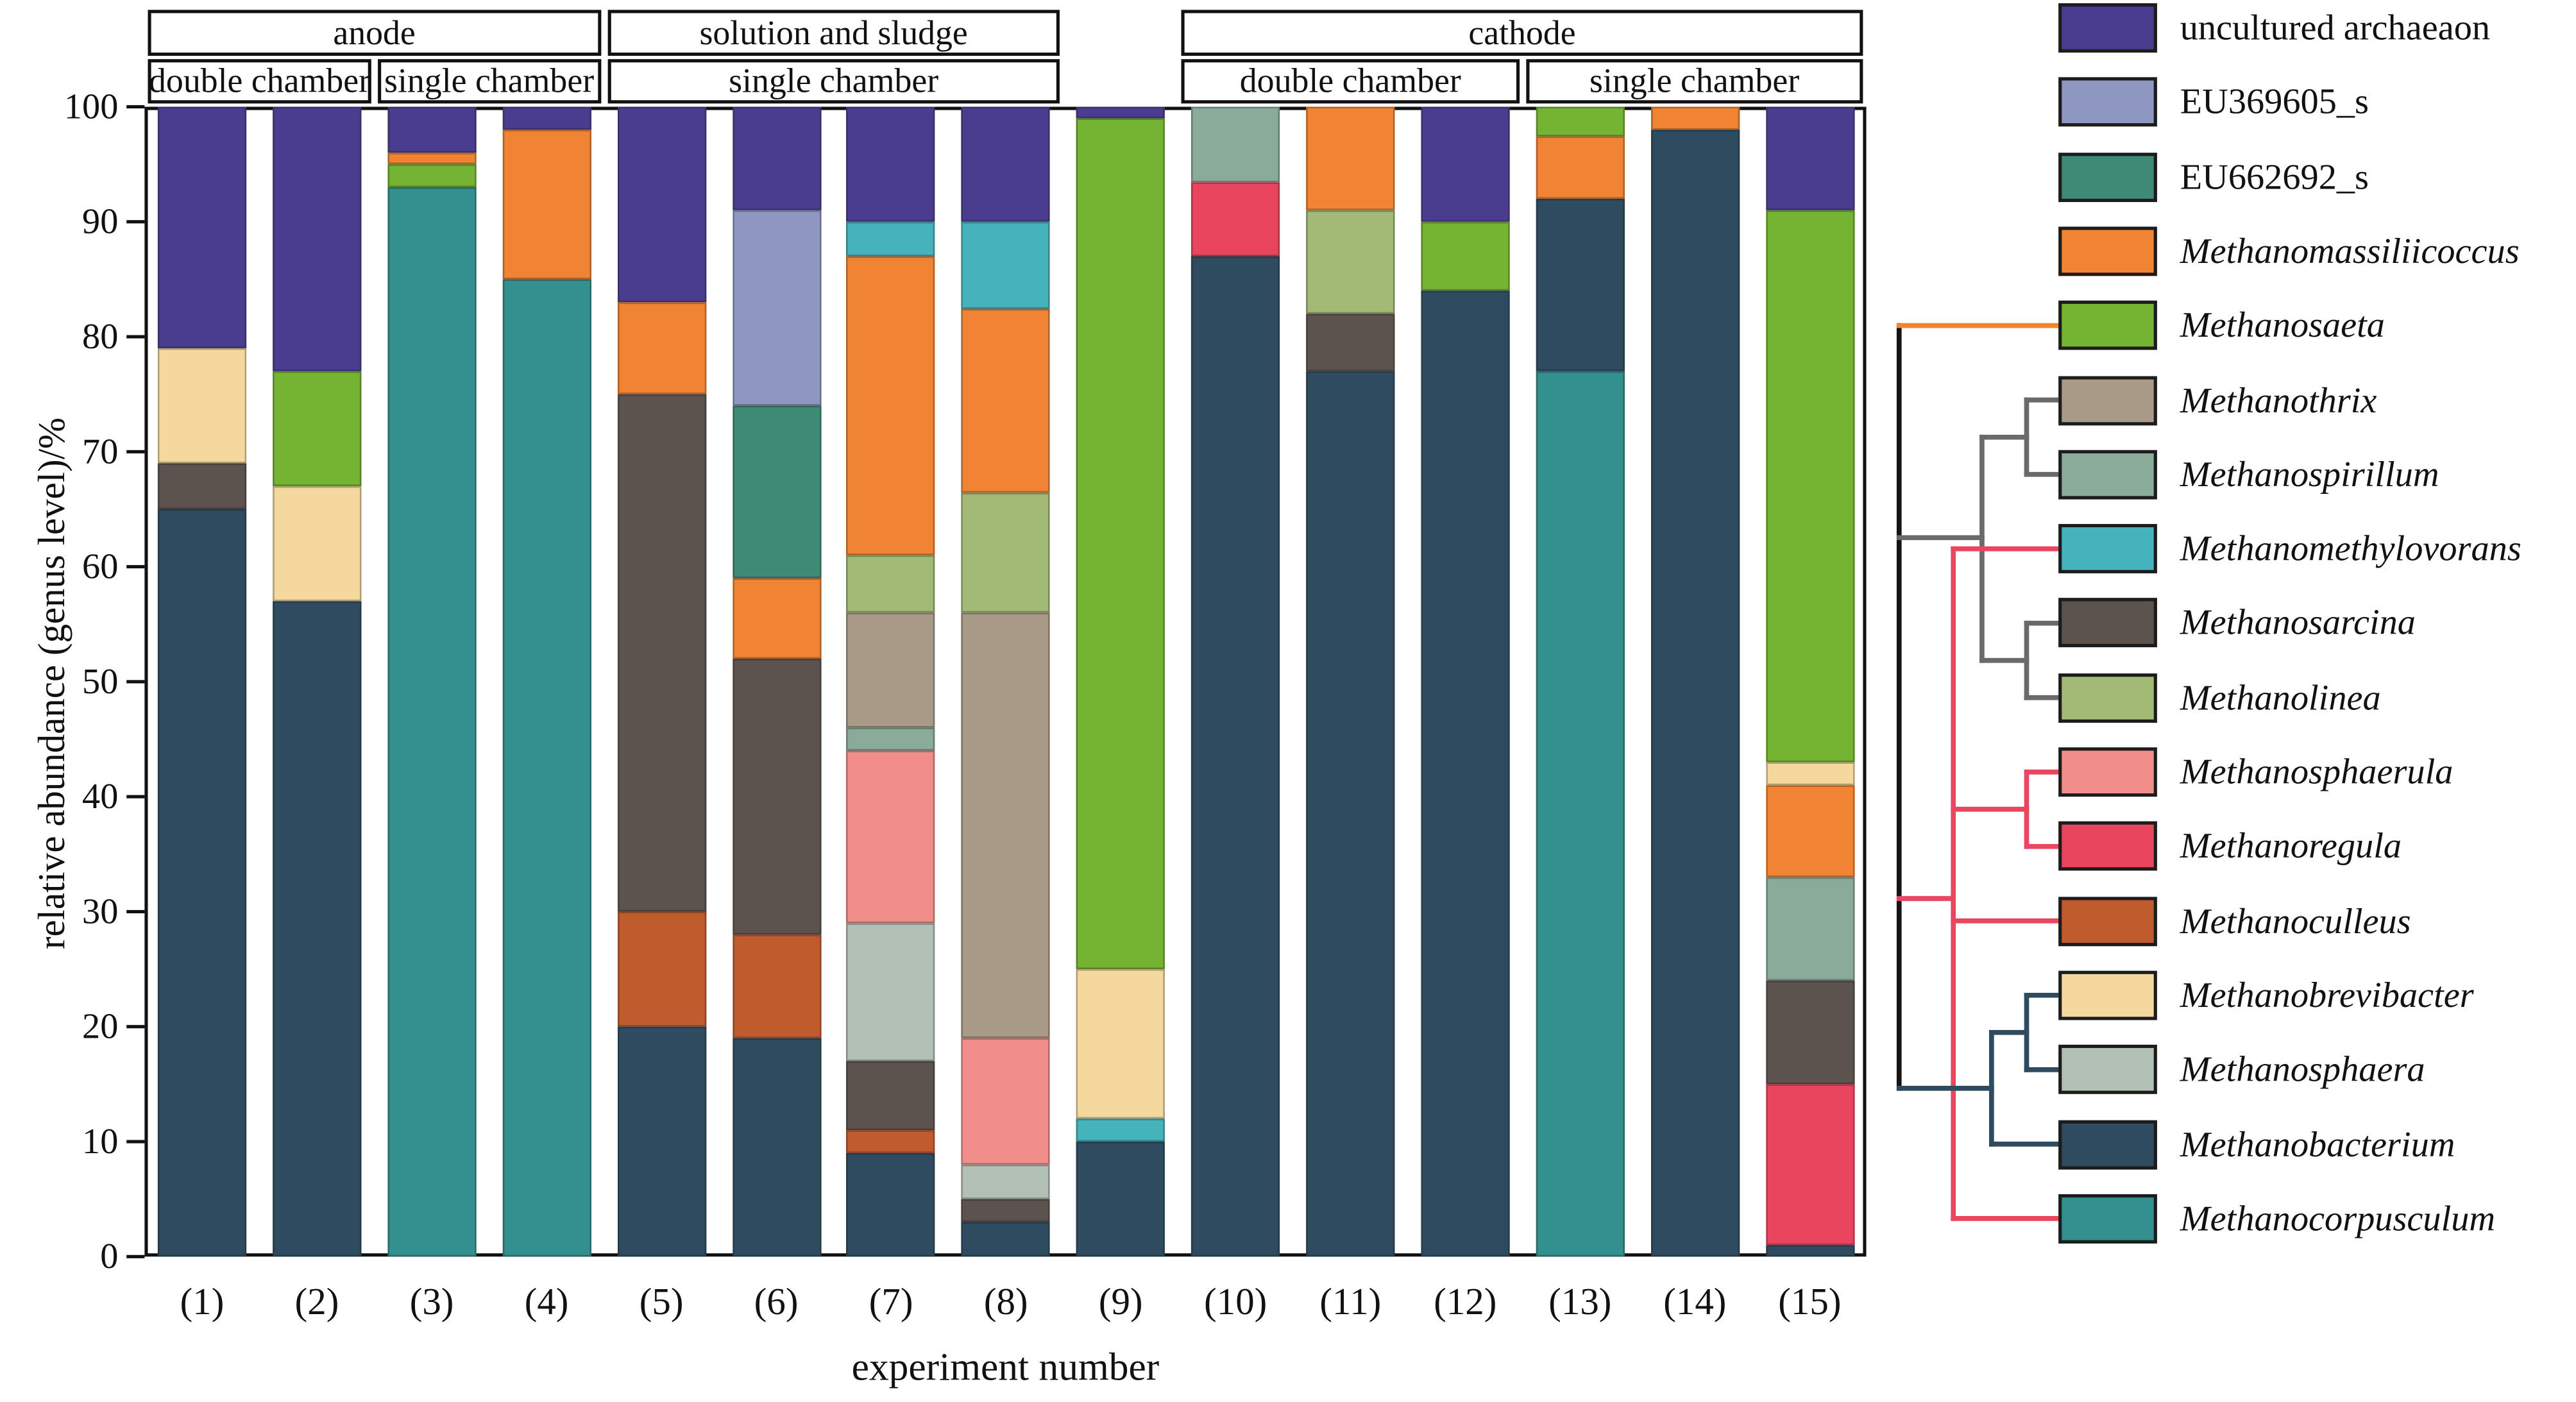  Describe the element at coordinates (109, 1256) in the screenshot. I see `y-tick-label: 0` at that location.